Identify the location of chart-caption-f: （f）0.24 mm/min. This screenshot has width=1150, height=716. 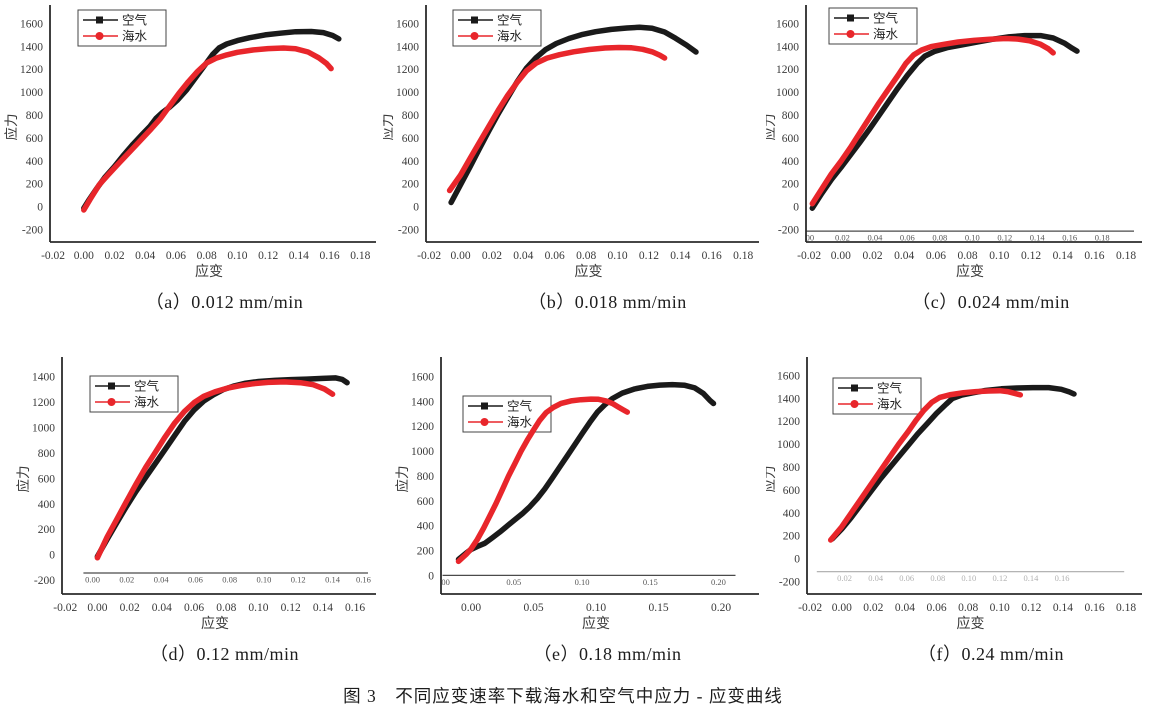
(991, 654).